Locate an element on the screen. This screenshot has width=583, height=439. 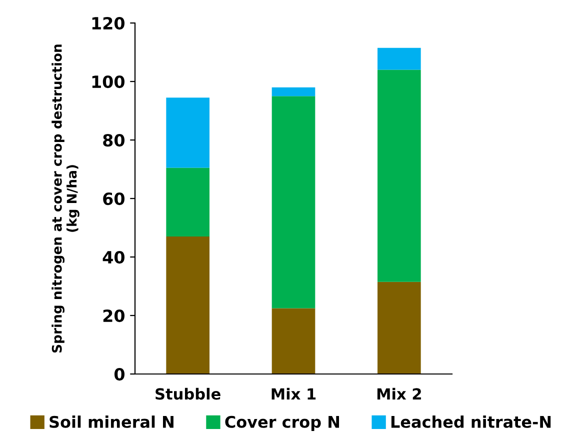
y-tick-label: 40 is located at coordinates (113, 257).